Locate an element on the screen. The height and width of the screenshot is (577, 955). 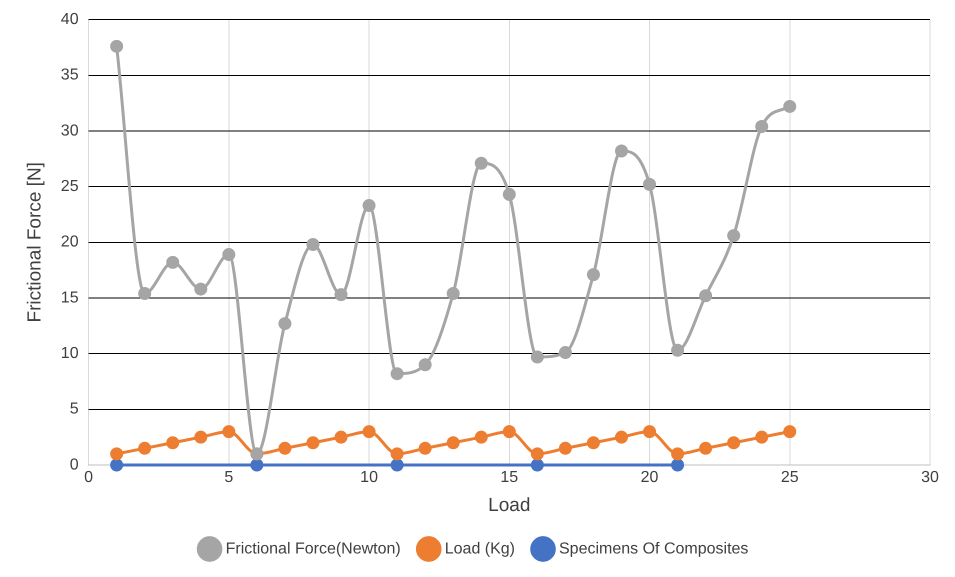
y-tick-label: 40 is located at coordinates (69, 19).